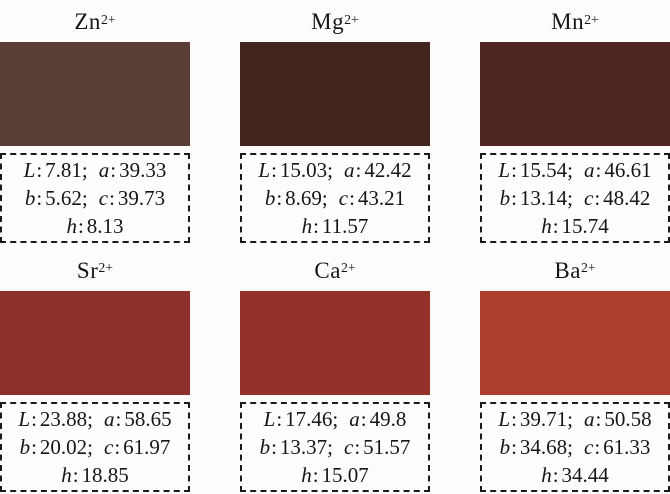 Image resolution: width=670 pixels, height=494 pixels. I want to click on value-b: 34.68, so click(543, 446).